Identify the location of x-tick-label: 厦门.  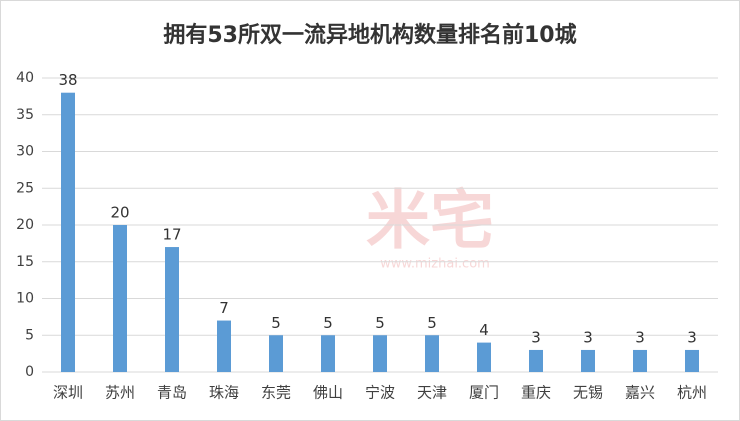
(484, 393).